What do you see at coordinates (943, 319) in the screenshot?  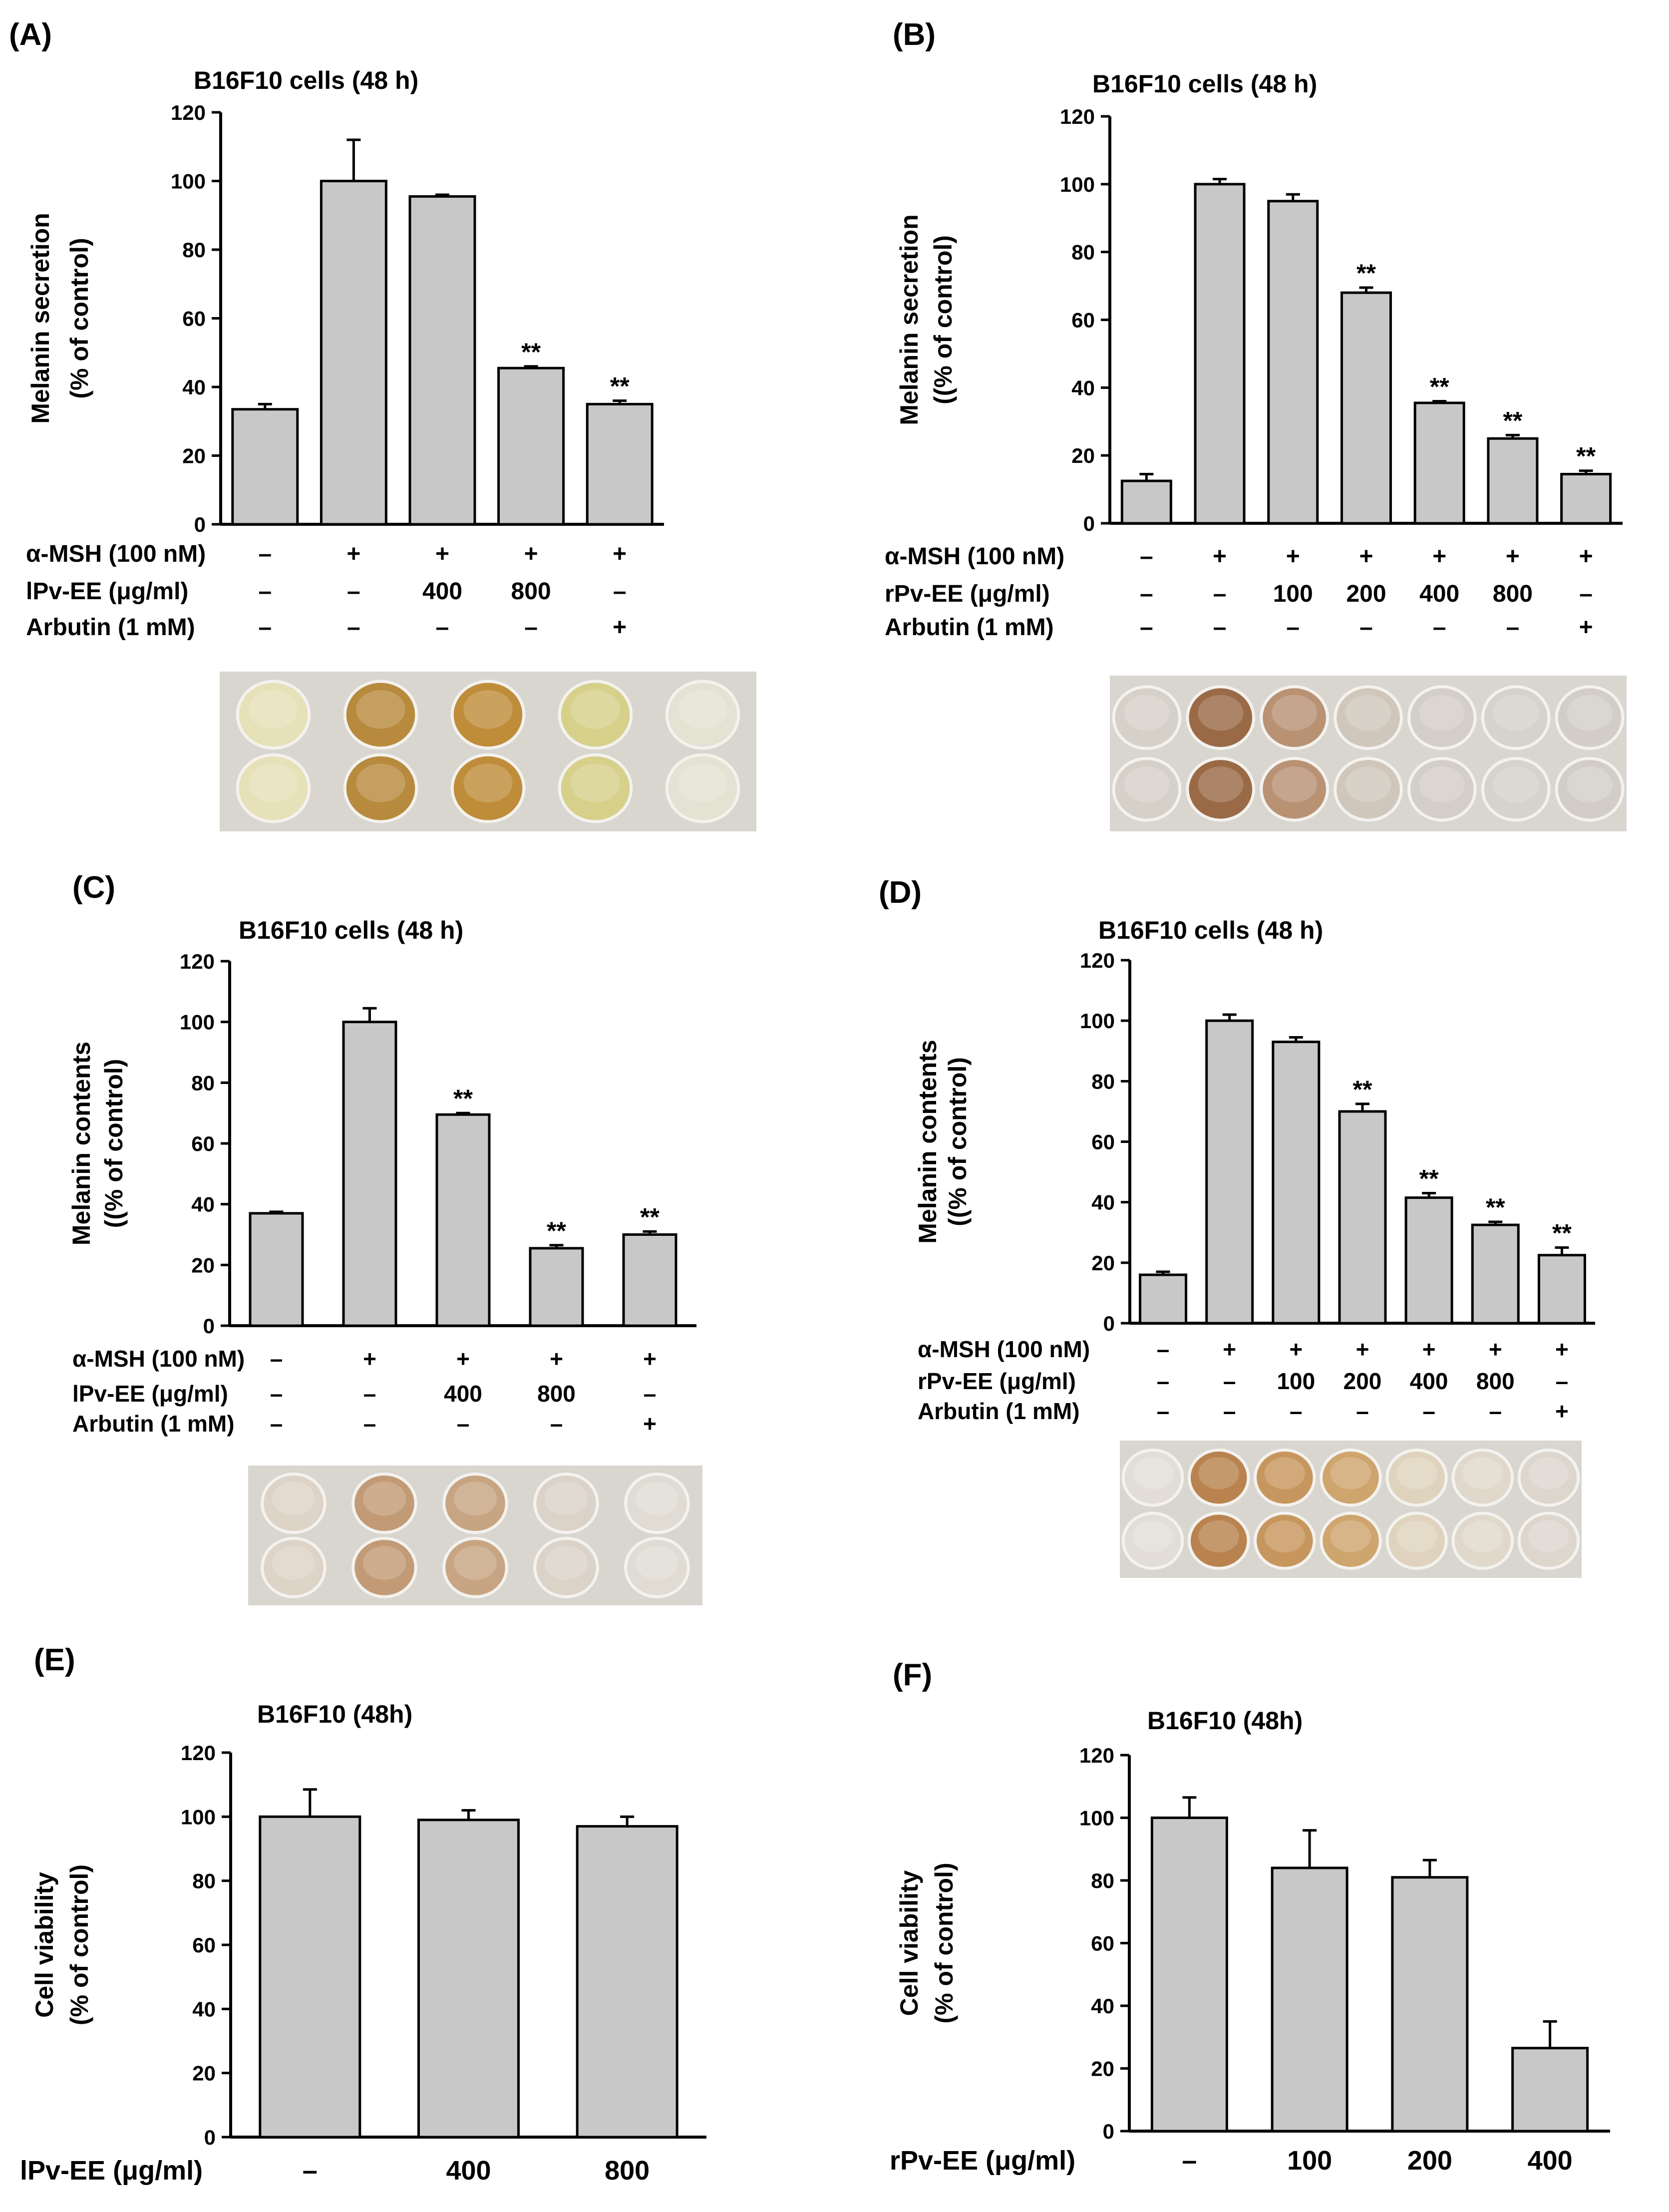 I see `y-axis-label-unit: ((% of control)` at bounding box center [943, 319].